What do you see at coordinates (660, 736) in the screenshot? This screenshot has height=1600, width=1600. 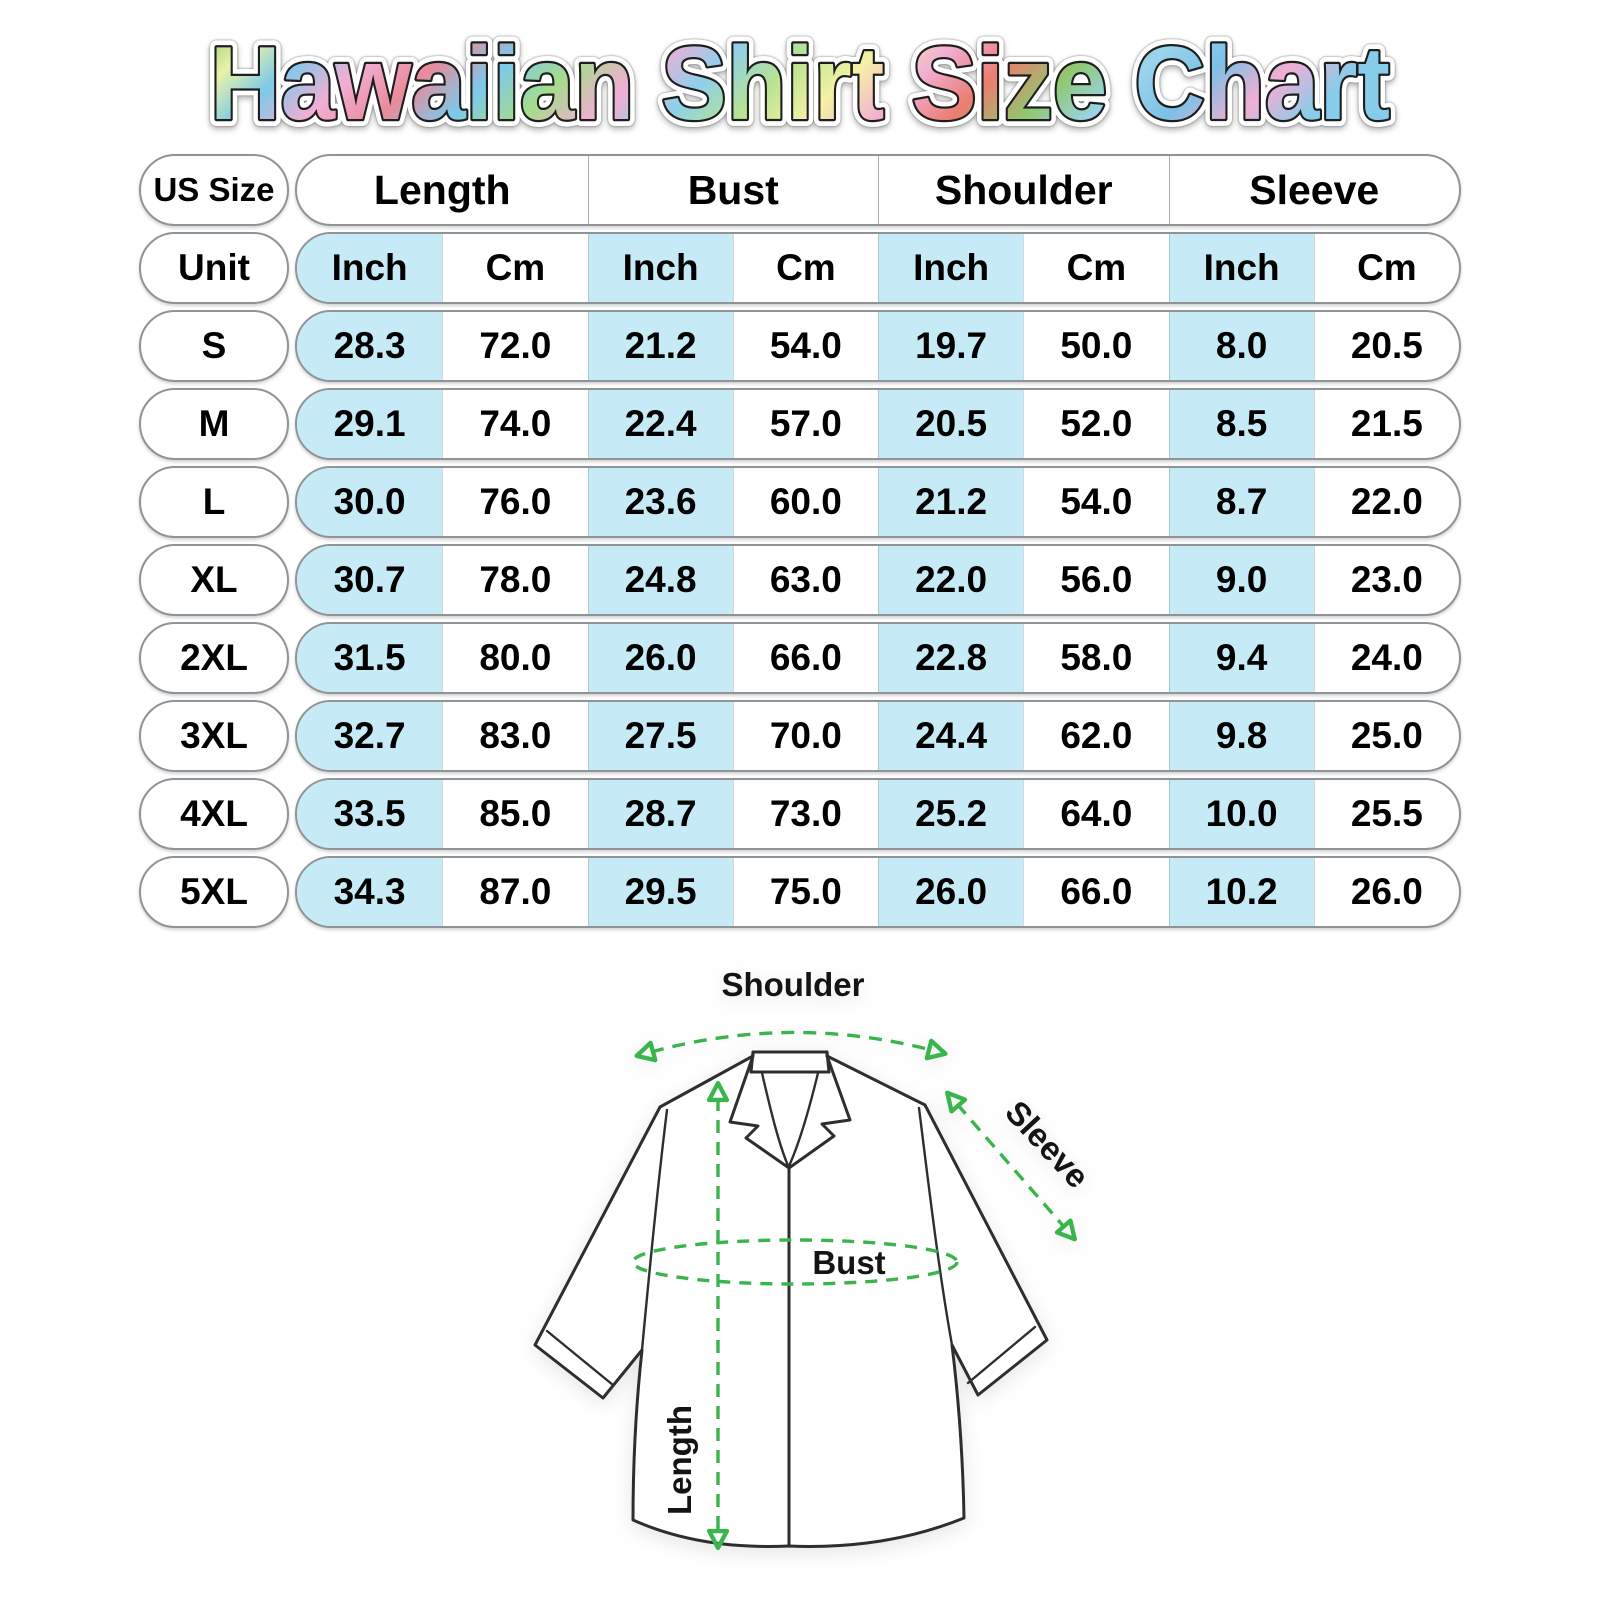 I see `size-value-cell: 27.5` at bounding box center [660, 736].